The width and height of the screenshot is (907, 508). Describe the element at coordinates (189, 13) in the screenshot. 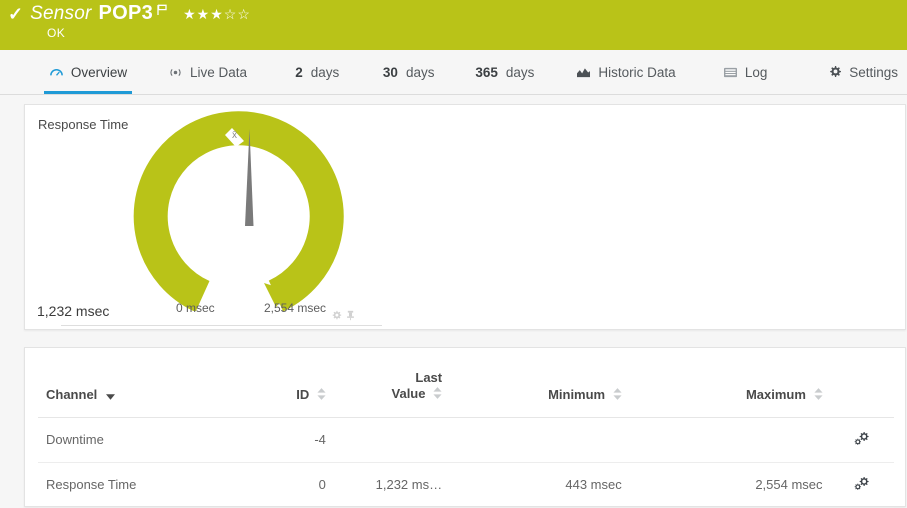

I see `star-filled-1: ★` at that location.